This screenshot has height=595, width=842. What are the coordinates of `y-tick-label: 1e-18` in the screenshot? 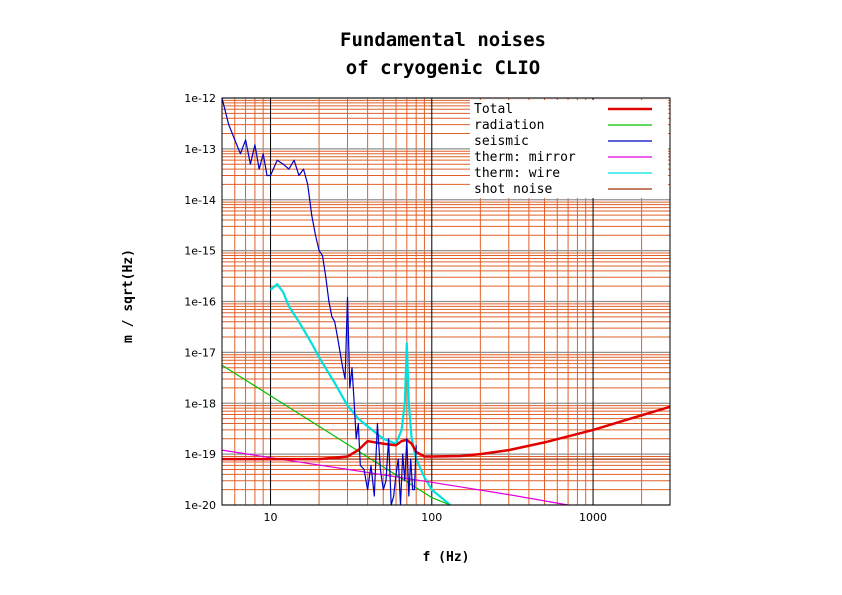 It's located at (200, 403).